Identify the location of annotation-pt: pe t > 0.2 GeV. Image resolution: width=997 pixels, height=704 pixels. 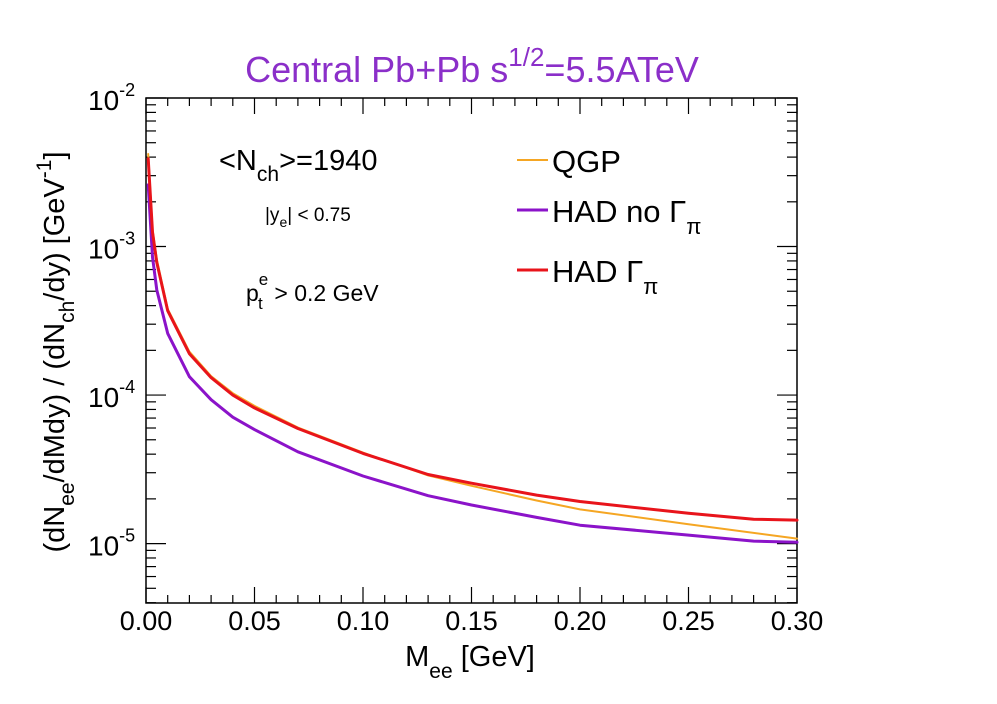
(312, 291).